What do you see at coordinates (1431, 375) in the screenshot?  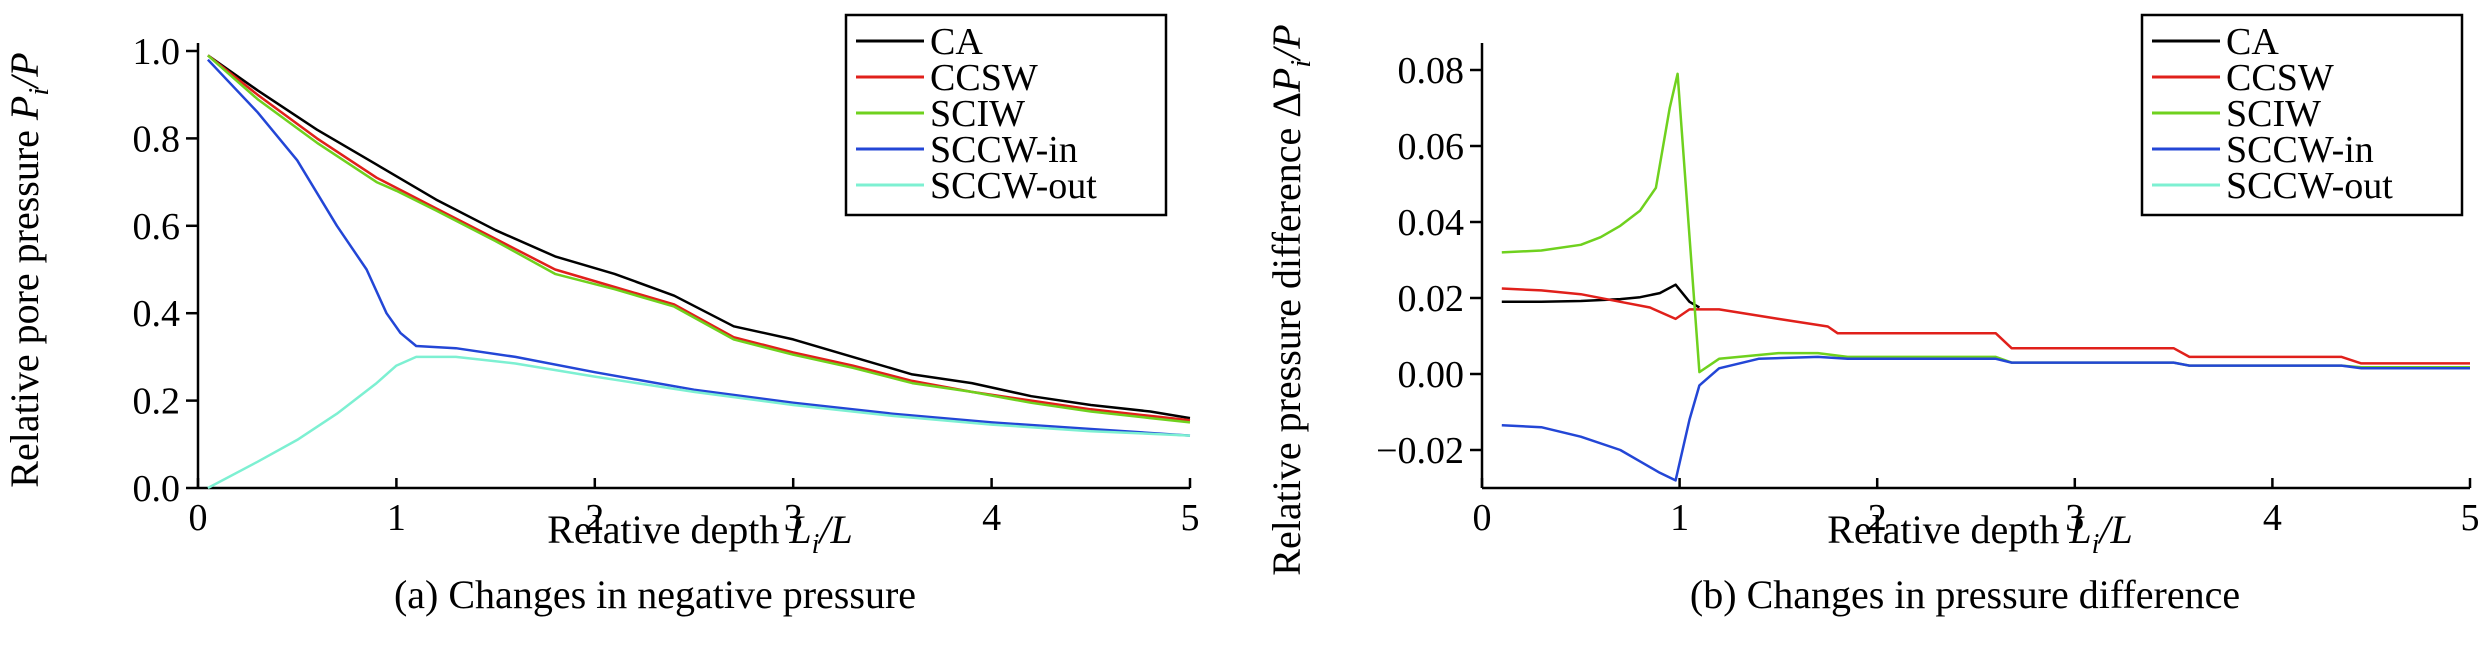 I see `y-tick-label: 0.00` at bounding box center [1431, 375].